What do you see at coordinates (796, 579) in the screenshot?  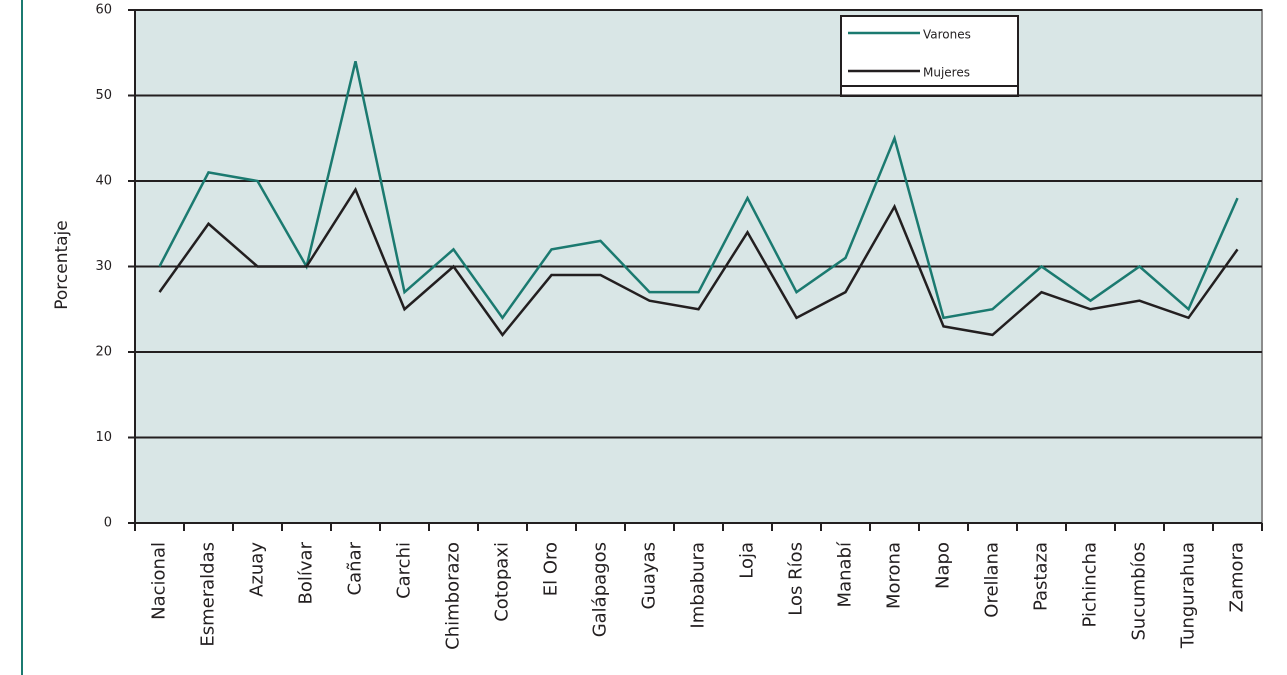 I see `x-tick-label: Los Ríos` at bounding box center [796, 579].